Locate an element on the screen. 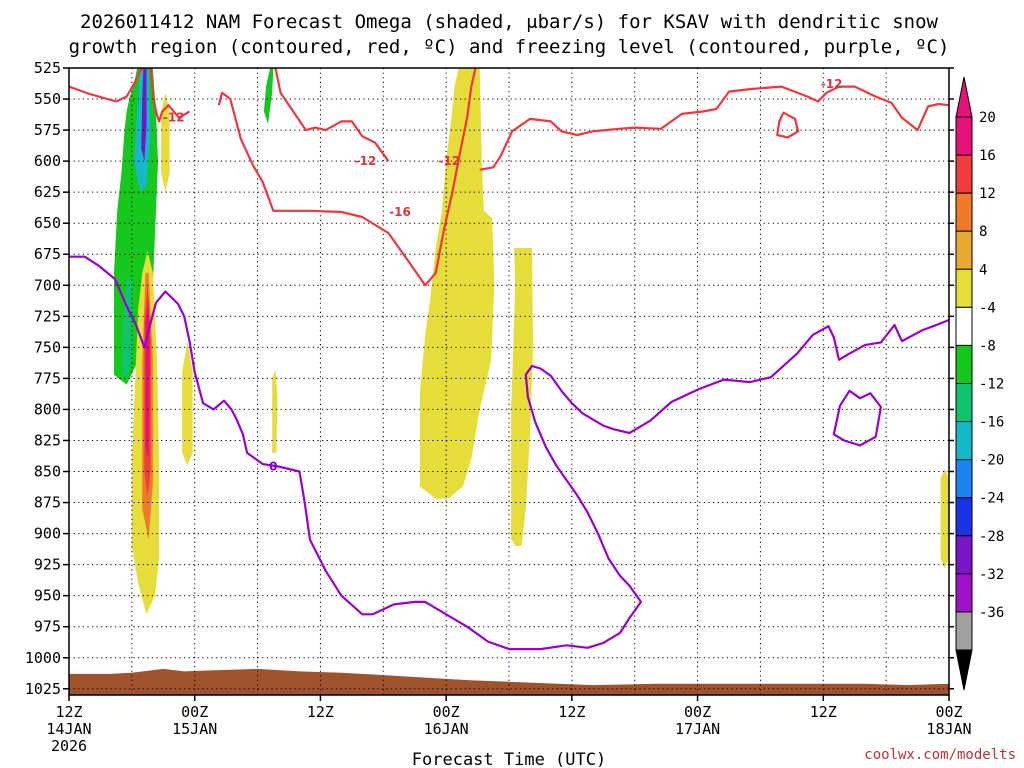  colorbar-label: -20 is located at coordinates (991, 461).